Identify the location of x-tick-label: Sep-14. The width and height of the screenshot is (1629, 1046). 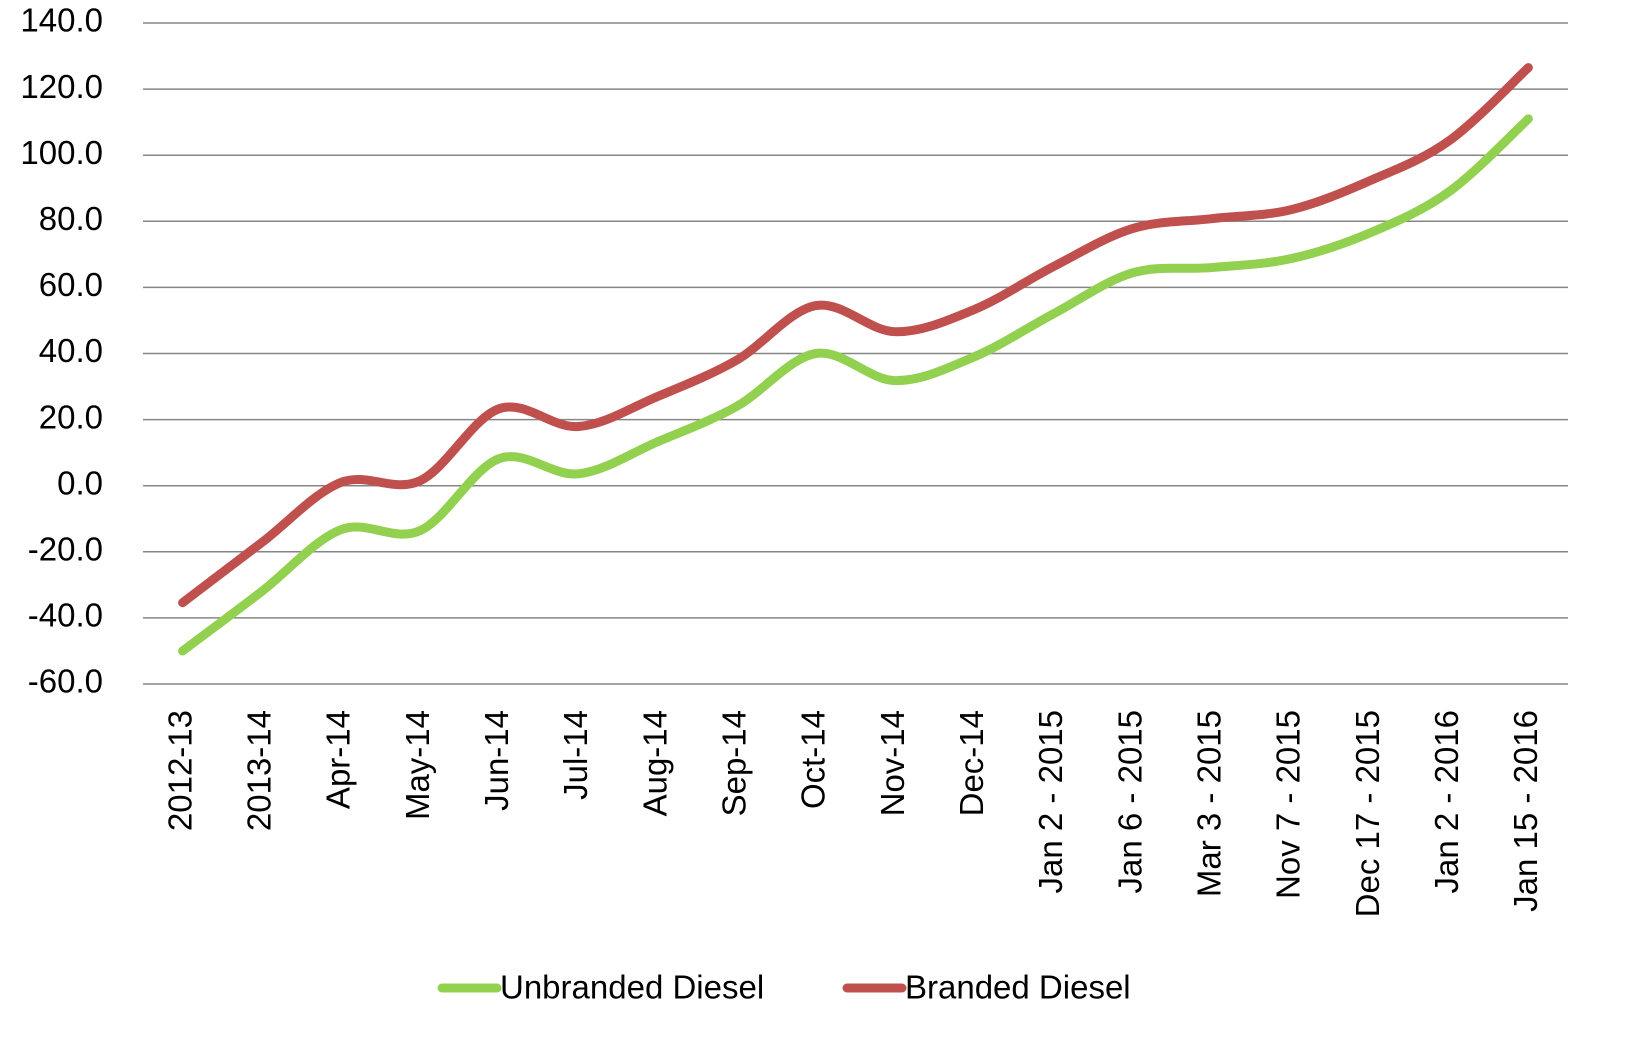
(733, 763).